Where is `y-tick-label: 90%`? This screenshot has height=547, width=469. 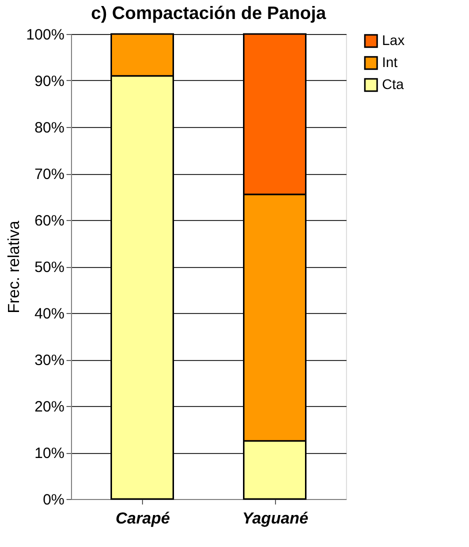 y-tick-label: 90% is located at coordinates (49, 81).